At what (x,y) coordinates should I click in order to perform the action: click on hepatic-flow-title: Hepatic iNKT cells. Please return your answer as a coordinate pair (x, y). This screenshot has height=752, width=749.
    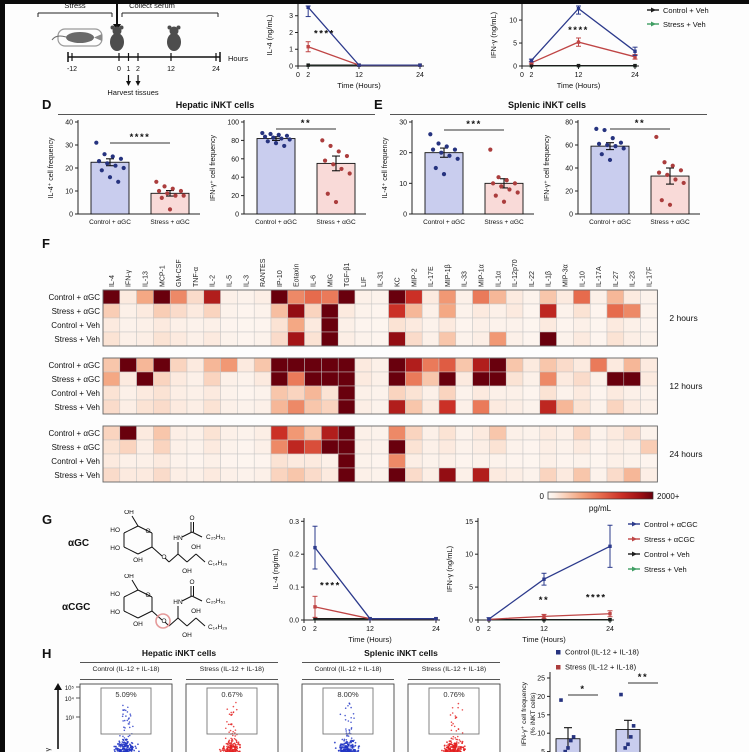
    Looking at the image, I should click on (179, 653).